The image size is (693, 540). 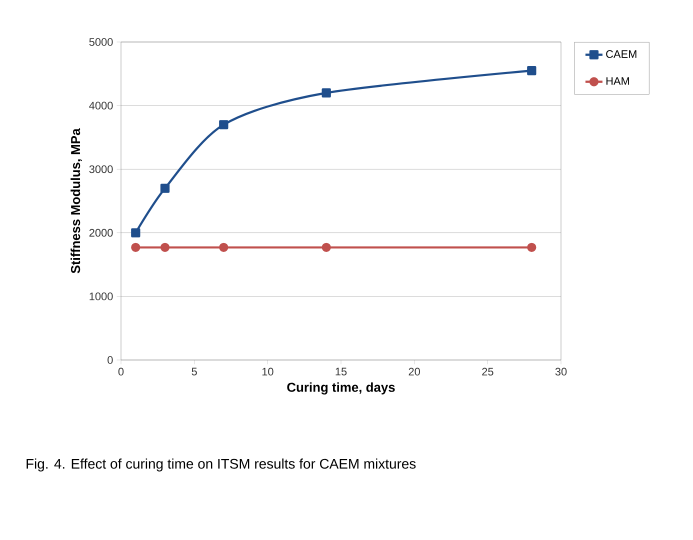 I want to click on y-tick-label: 5000, so click(x=101, y=42).